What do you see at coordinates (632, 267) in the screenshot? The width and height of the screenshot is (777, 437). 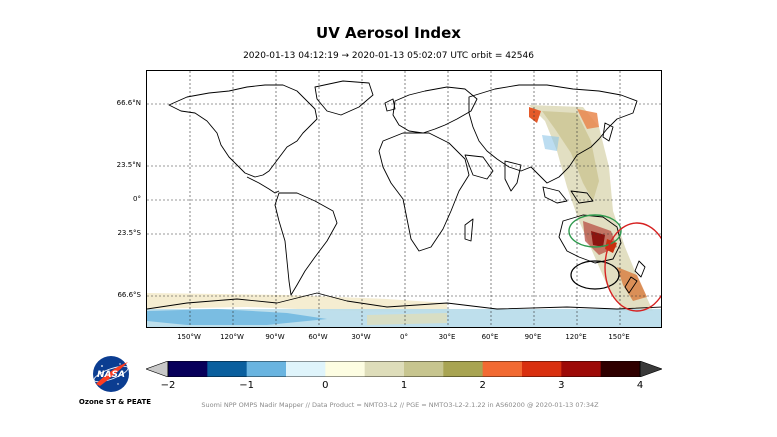 I see `red-highlight-ellipse` at bounding box center [632, 267].